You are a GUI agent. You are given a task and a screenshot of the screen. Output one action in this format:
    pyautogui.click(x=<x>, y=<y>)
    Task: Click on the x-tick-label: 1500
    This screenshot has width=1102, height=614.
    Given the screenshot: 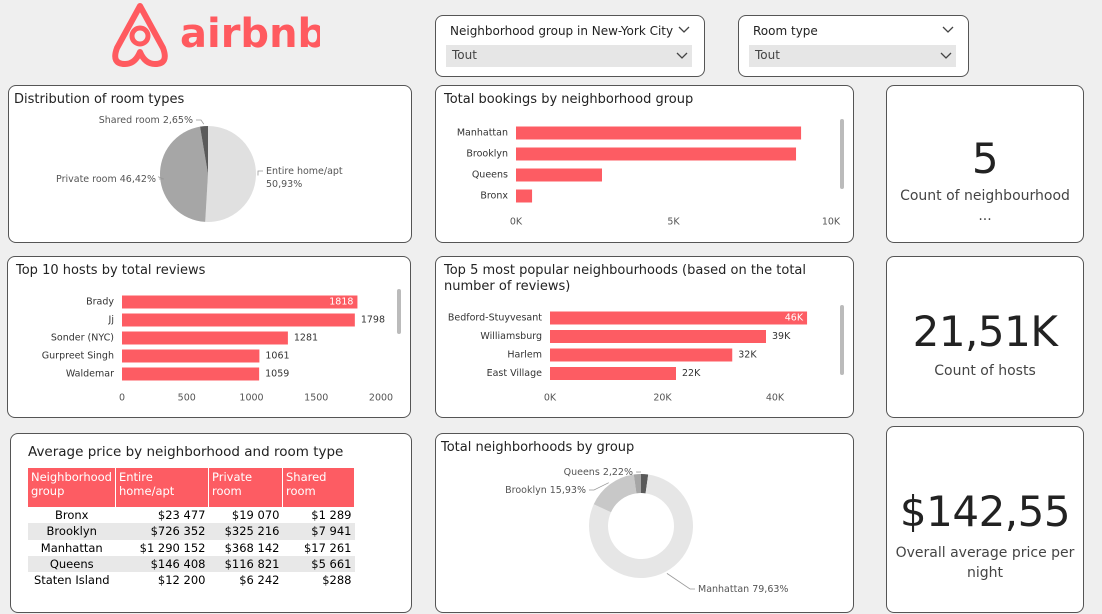 What is the action you would take?
    pyautogui.click(x=316, y=398)
    